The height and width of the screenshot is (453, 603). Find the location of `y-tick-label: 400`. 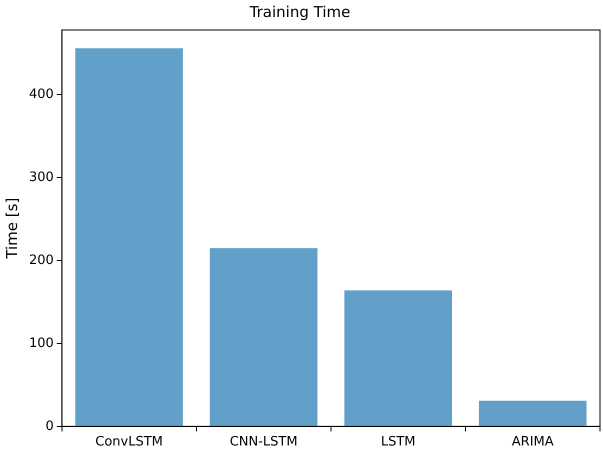

y-tick-label: 400 is located at coordinates (41, 94).